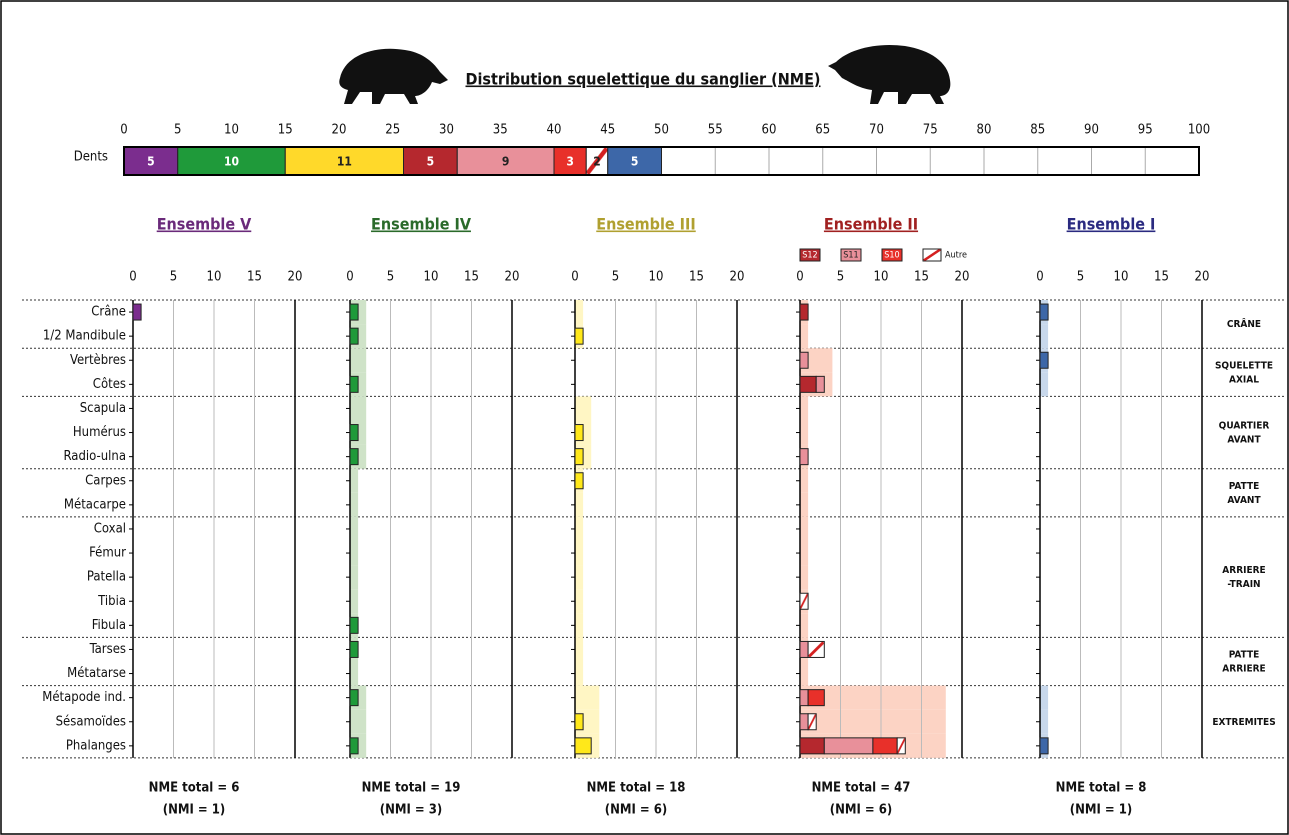  Describe the element at coordinates (109, 625) in the screenshot. I see `row-label: Fibula` at that location.